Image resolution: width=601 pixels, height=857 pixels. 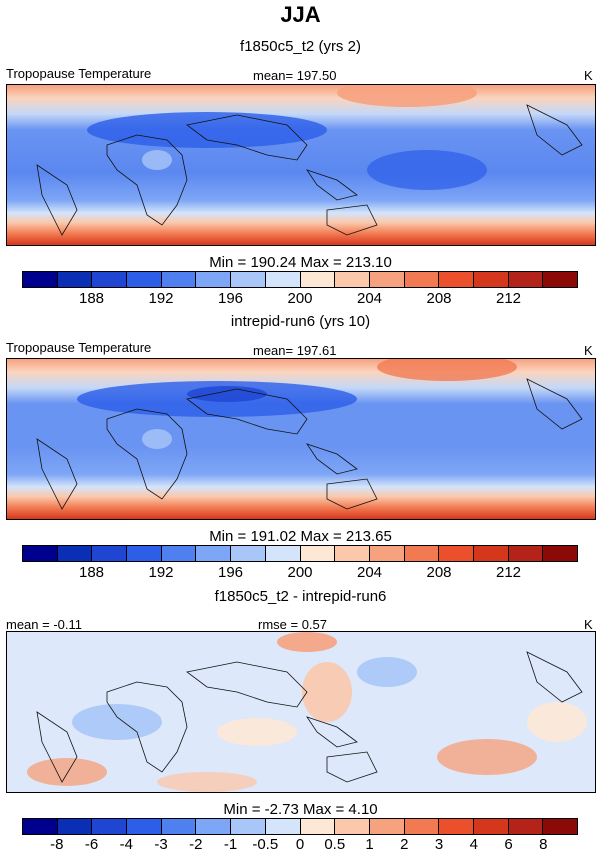 I want to click on panel-2-subtitle: intrepid-run6 (yrs 10), so click(x=300, y=321).